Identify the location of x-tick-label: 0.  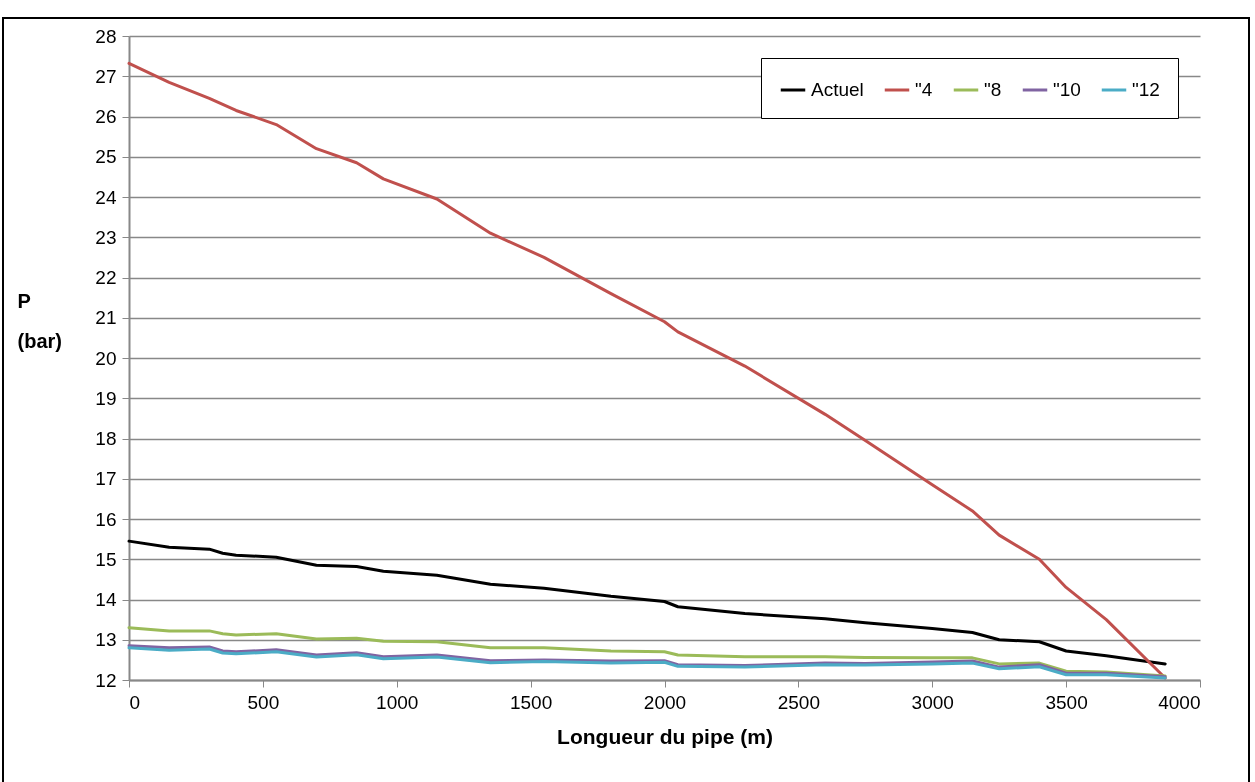
(135, 702).